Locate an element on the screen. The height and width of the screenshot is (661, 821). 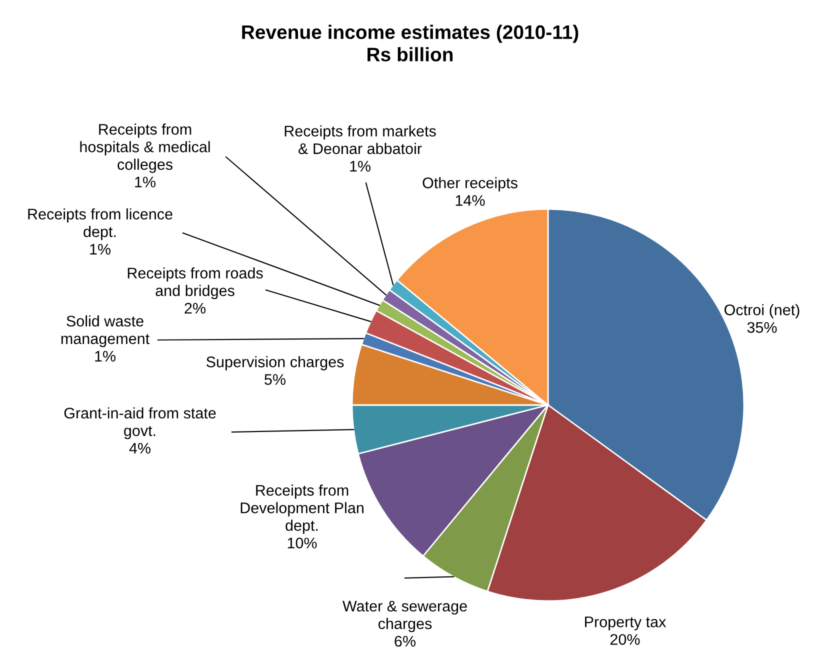
slice-label: Receipts from licence dept. is located at coordinates (100, 224).